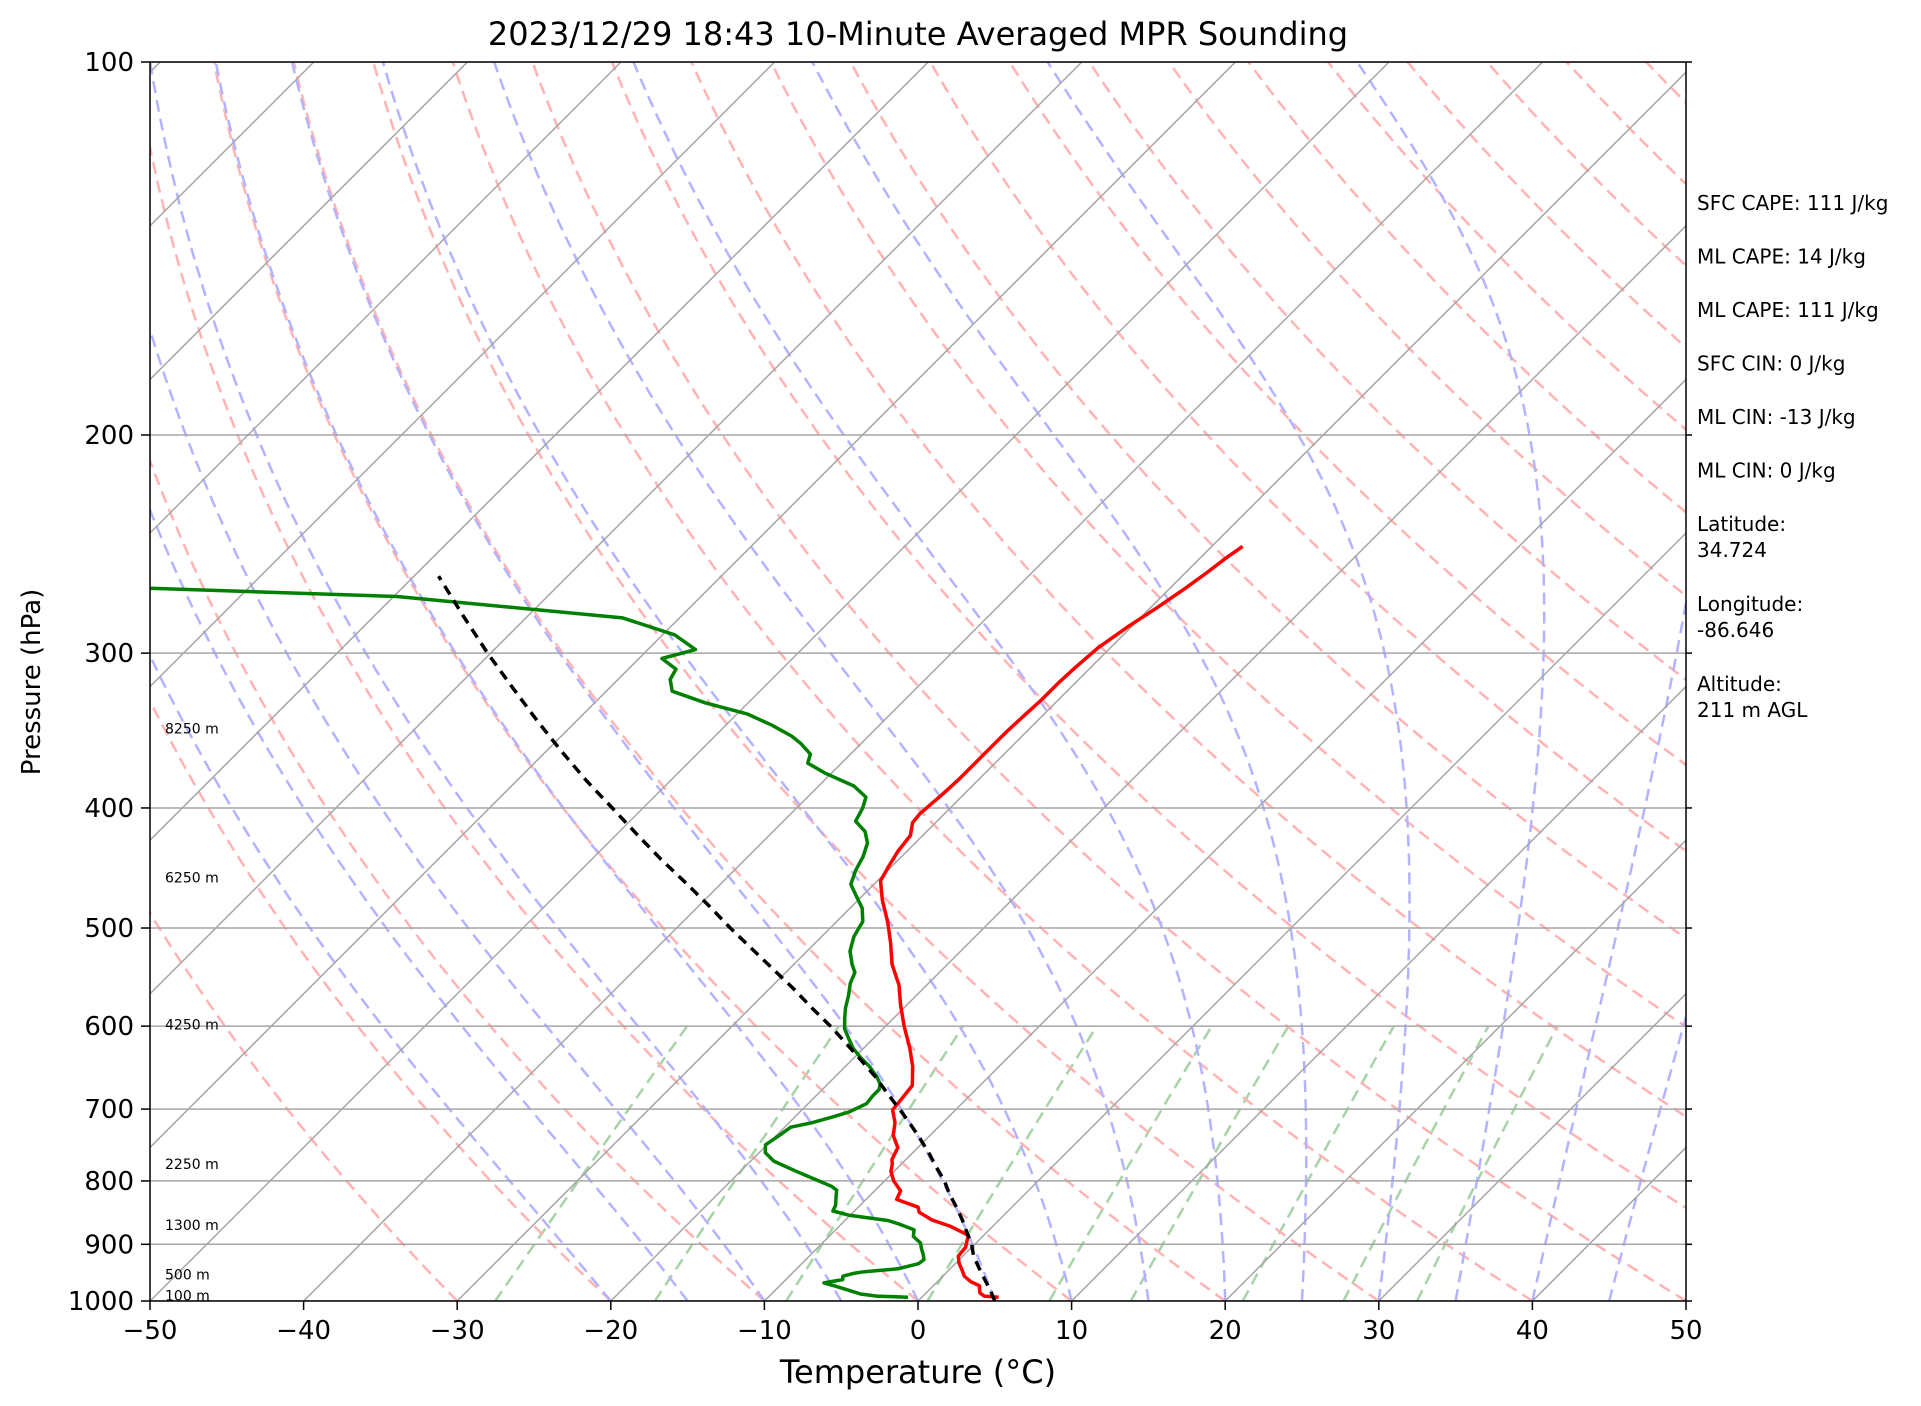  I want to click on height-label: 100 m, so click(187, 1297).